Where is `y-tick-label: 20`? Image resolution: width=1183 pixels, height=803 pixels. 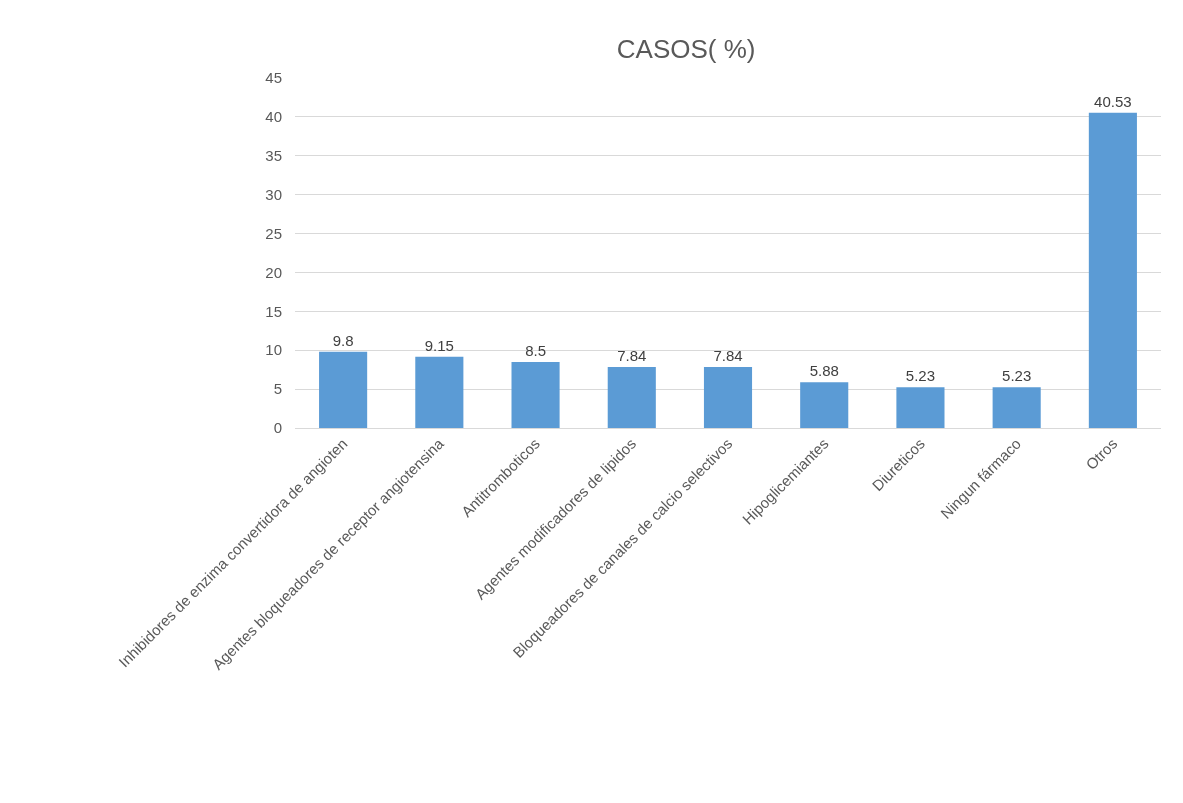
y-tick-label: 20 is located at coordinates (273, 272).